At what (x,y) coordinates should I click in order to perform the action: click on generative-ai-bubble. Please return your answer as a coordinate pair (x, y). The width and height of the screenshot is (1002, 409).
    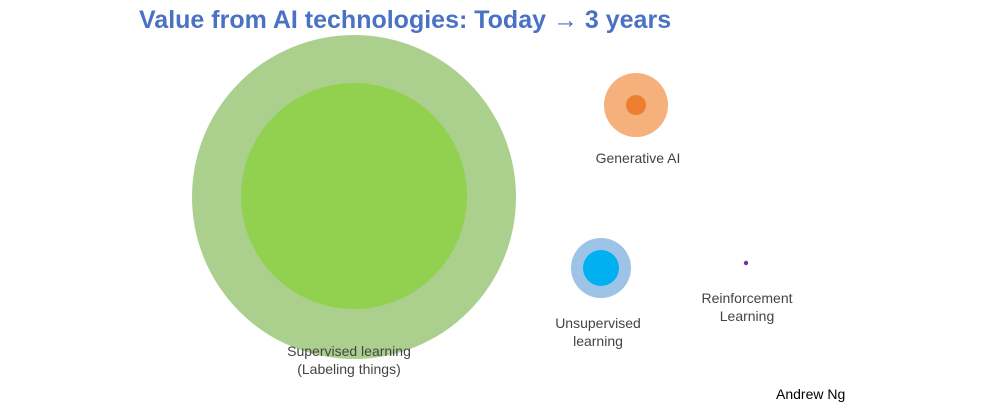
    Looking at the image, I should click on (636, 105).